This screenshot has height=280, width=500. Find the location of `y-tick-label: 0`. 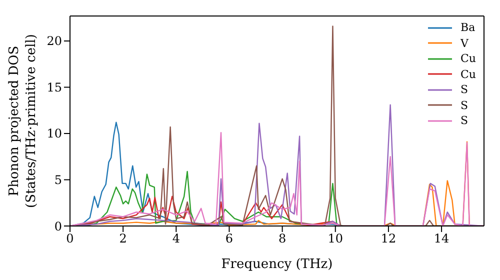

y-tick-label: 0 is located at coordinates (58, 226).